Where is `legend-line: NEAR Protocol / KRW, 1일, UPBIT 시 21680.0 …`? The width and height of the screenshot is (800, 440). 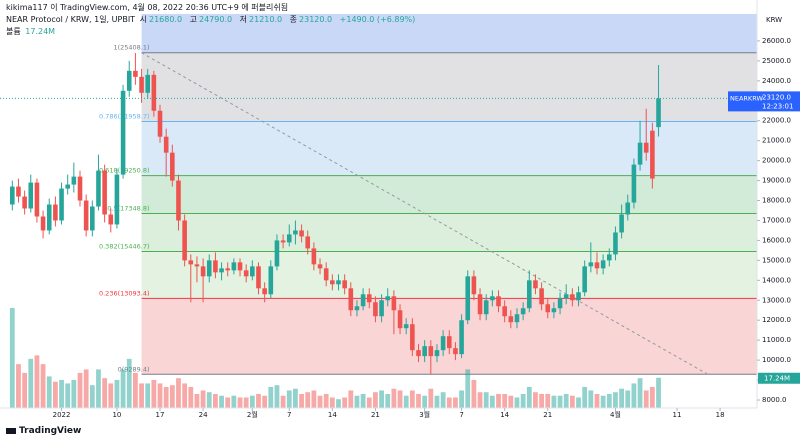 legend-line: NEAR Protocol / KRW, 1일, UPBIT 시 21680.0 … is located at coordinates (213, 19).